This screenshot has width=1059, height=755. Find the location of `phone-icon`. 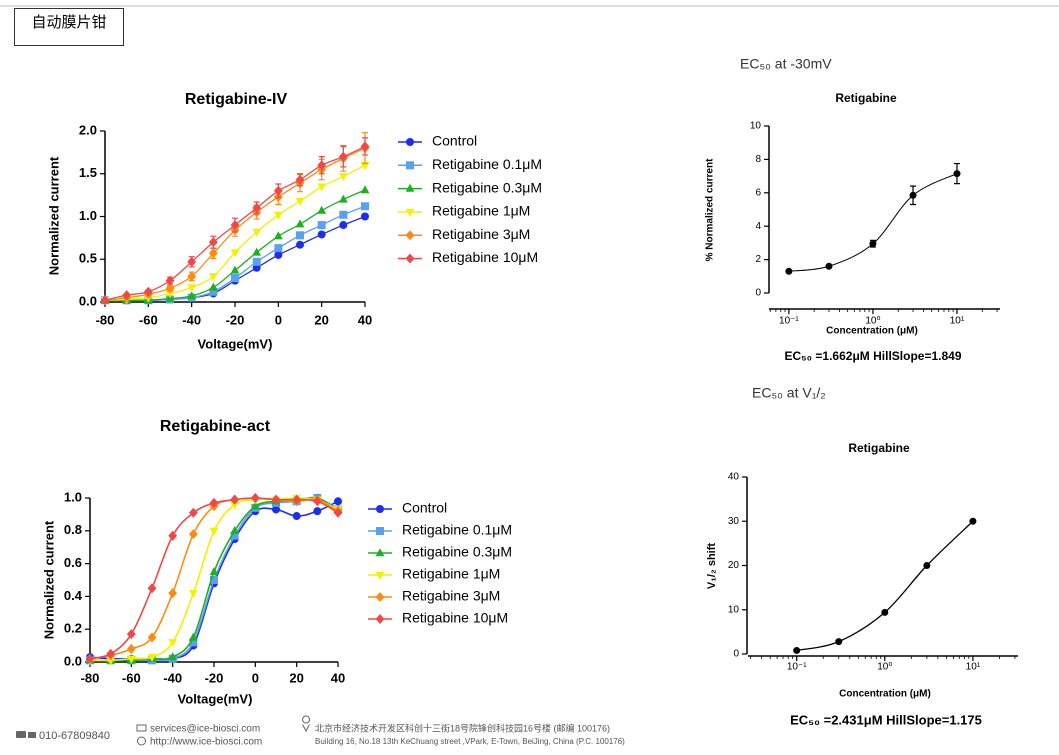

phone-icon is located at coordinates (21, 734).